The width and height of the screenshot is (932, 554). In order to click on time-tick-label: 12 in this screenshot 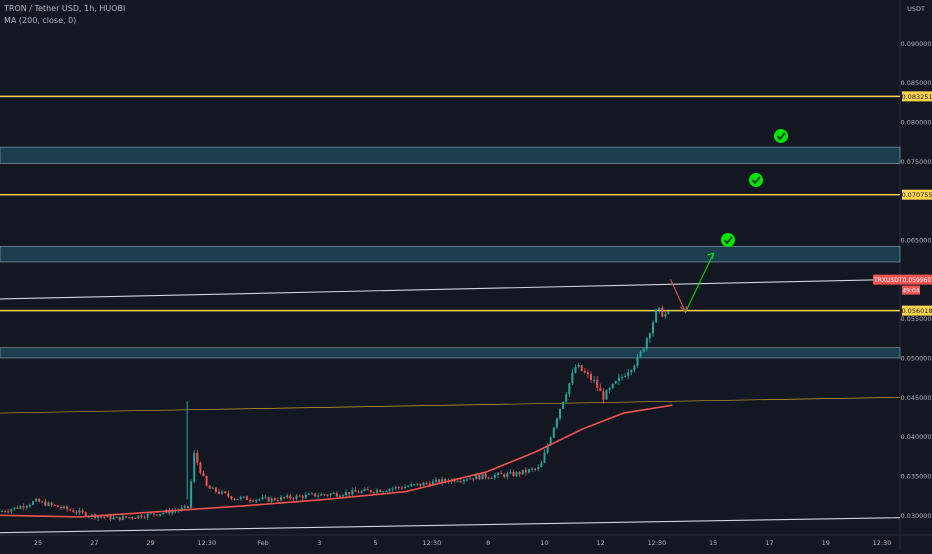, I will do `click(601, 543)`.